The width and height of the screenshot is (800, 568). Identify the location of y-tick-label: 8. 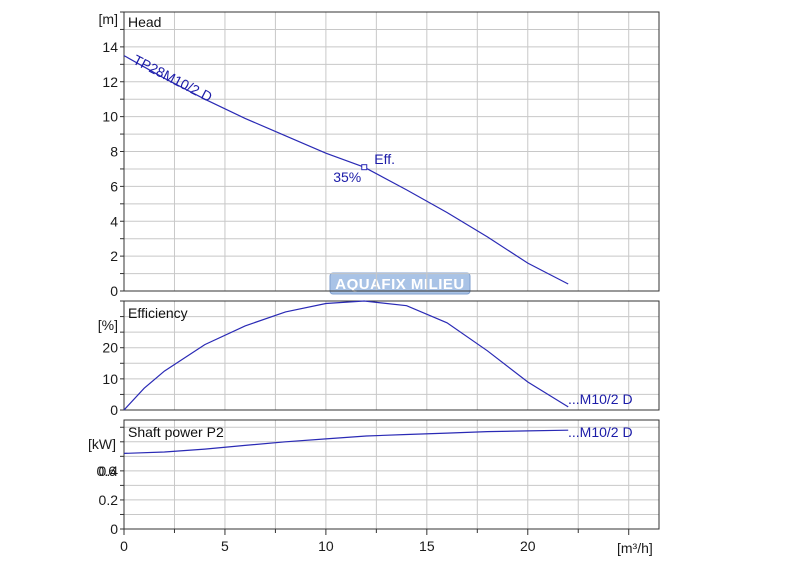
(114, 152).